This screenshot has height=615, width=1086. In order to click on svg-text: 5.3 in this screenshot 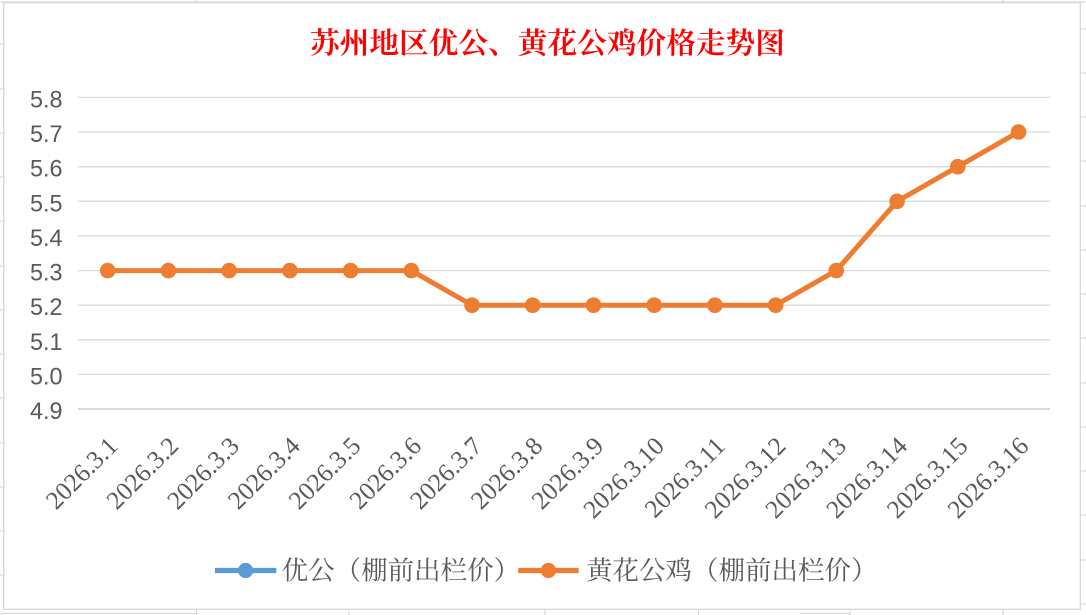, I will do `click(46, 273)`.